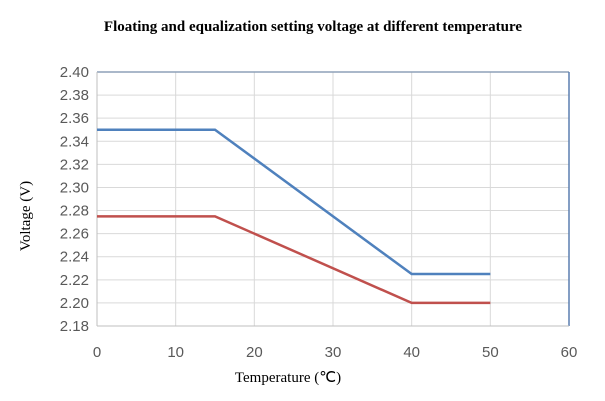 This screenshot has width=605, height=401. What do you see at coordinates (254, 352) in the screenshot?
I see `x-tick-label: 20` at bounding box center [254, 352].